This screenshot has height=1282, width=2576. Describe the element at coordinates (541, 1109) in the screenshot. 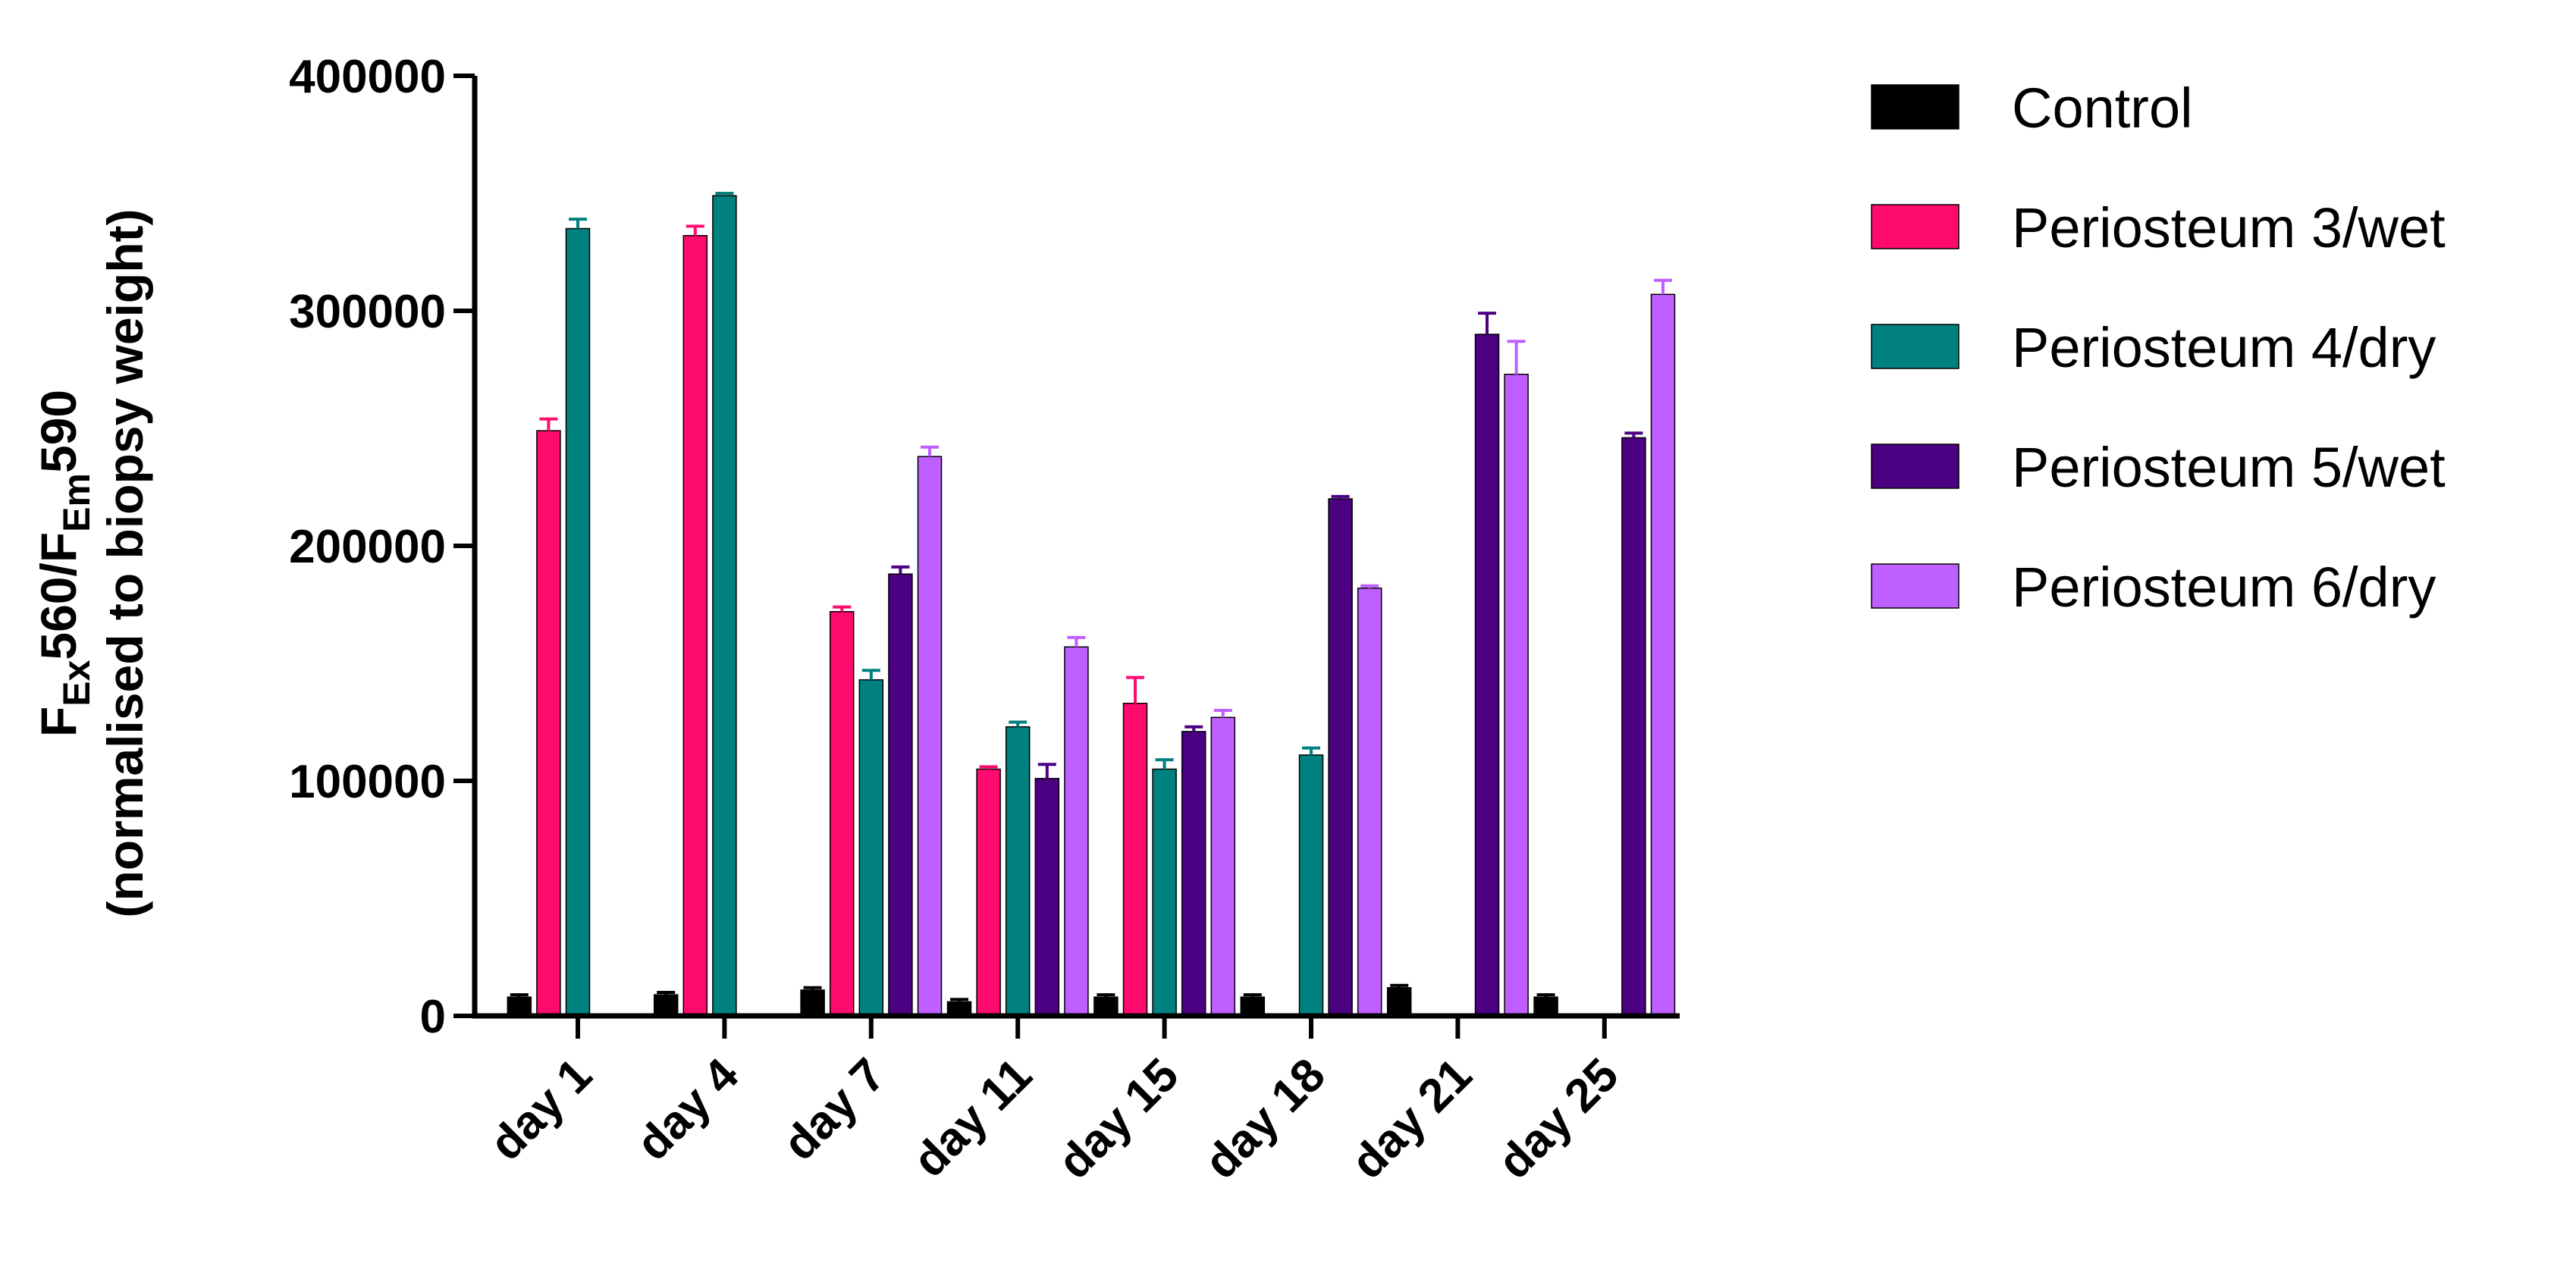

I see `x-tick-label: day 1` at that location.